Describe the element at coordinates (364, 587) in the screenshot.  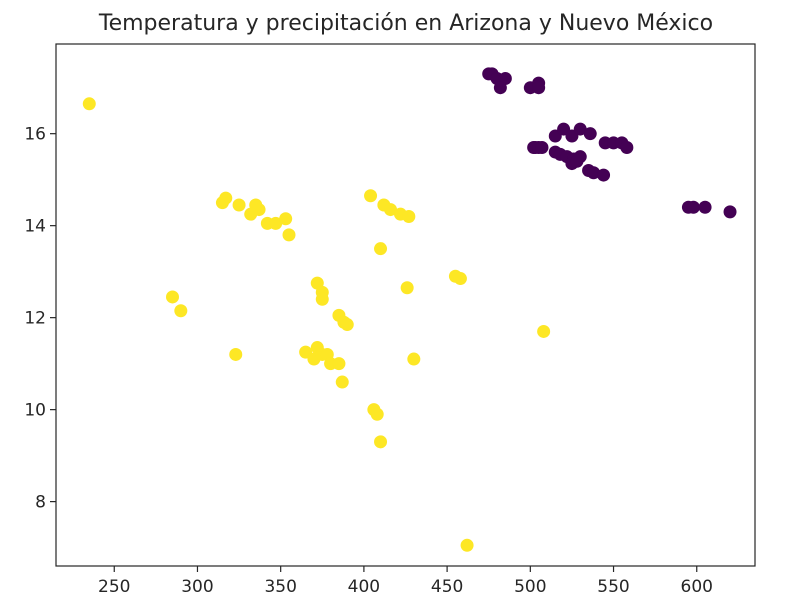
I see `x-tick-label: 400` at that location.